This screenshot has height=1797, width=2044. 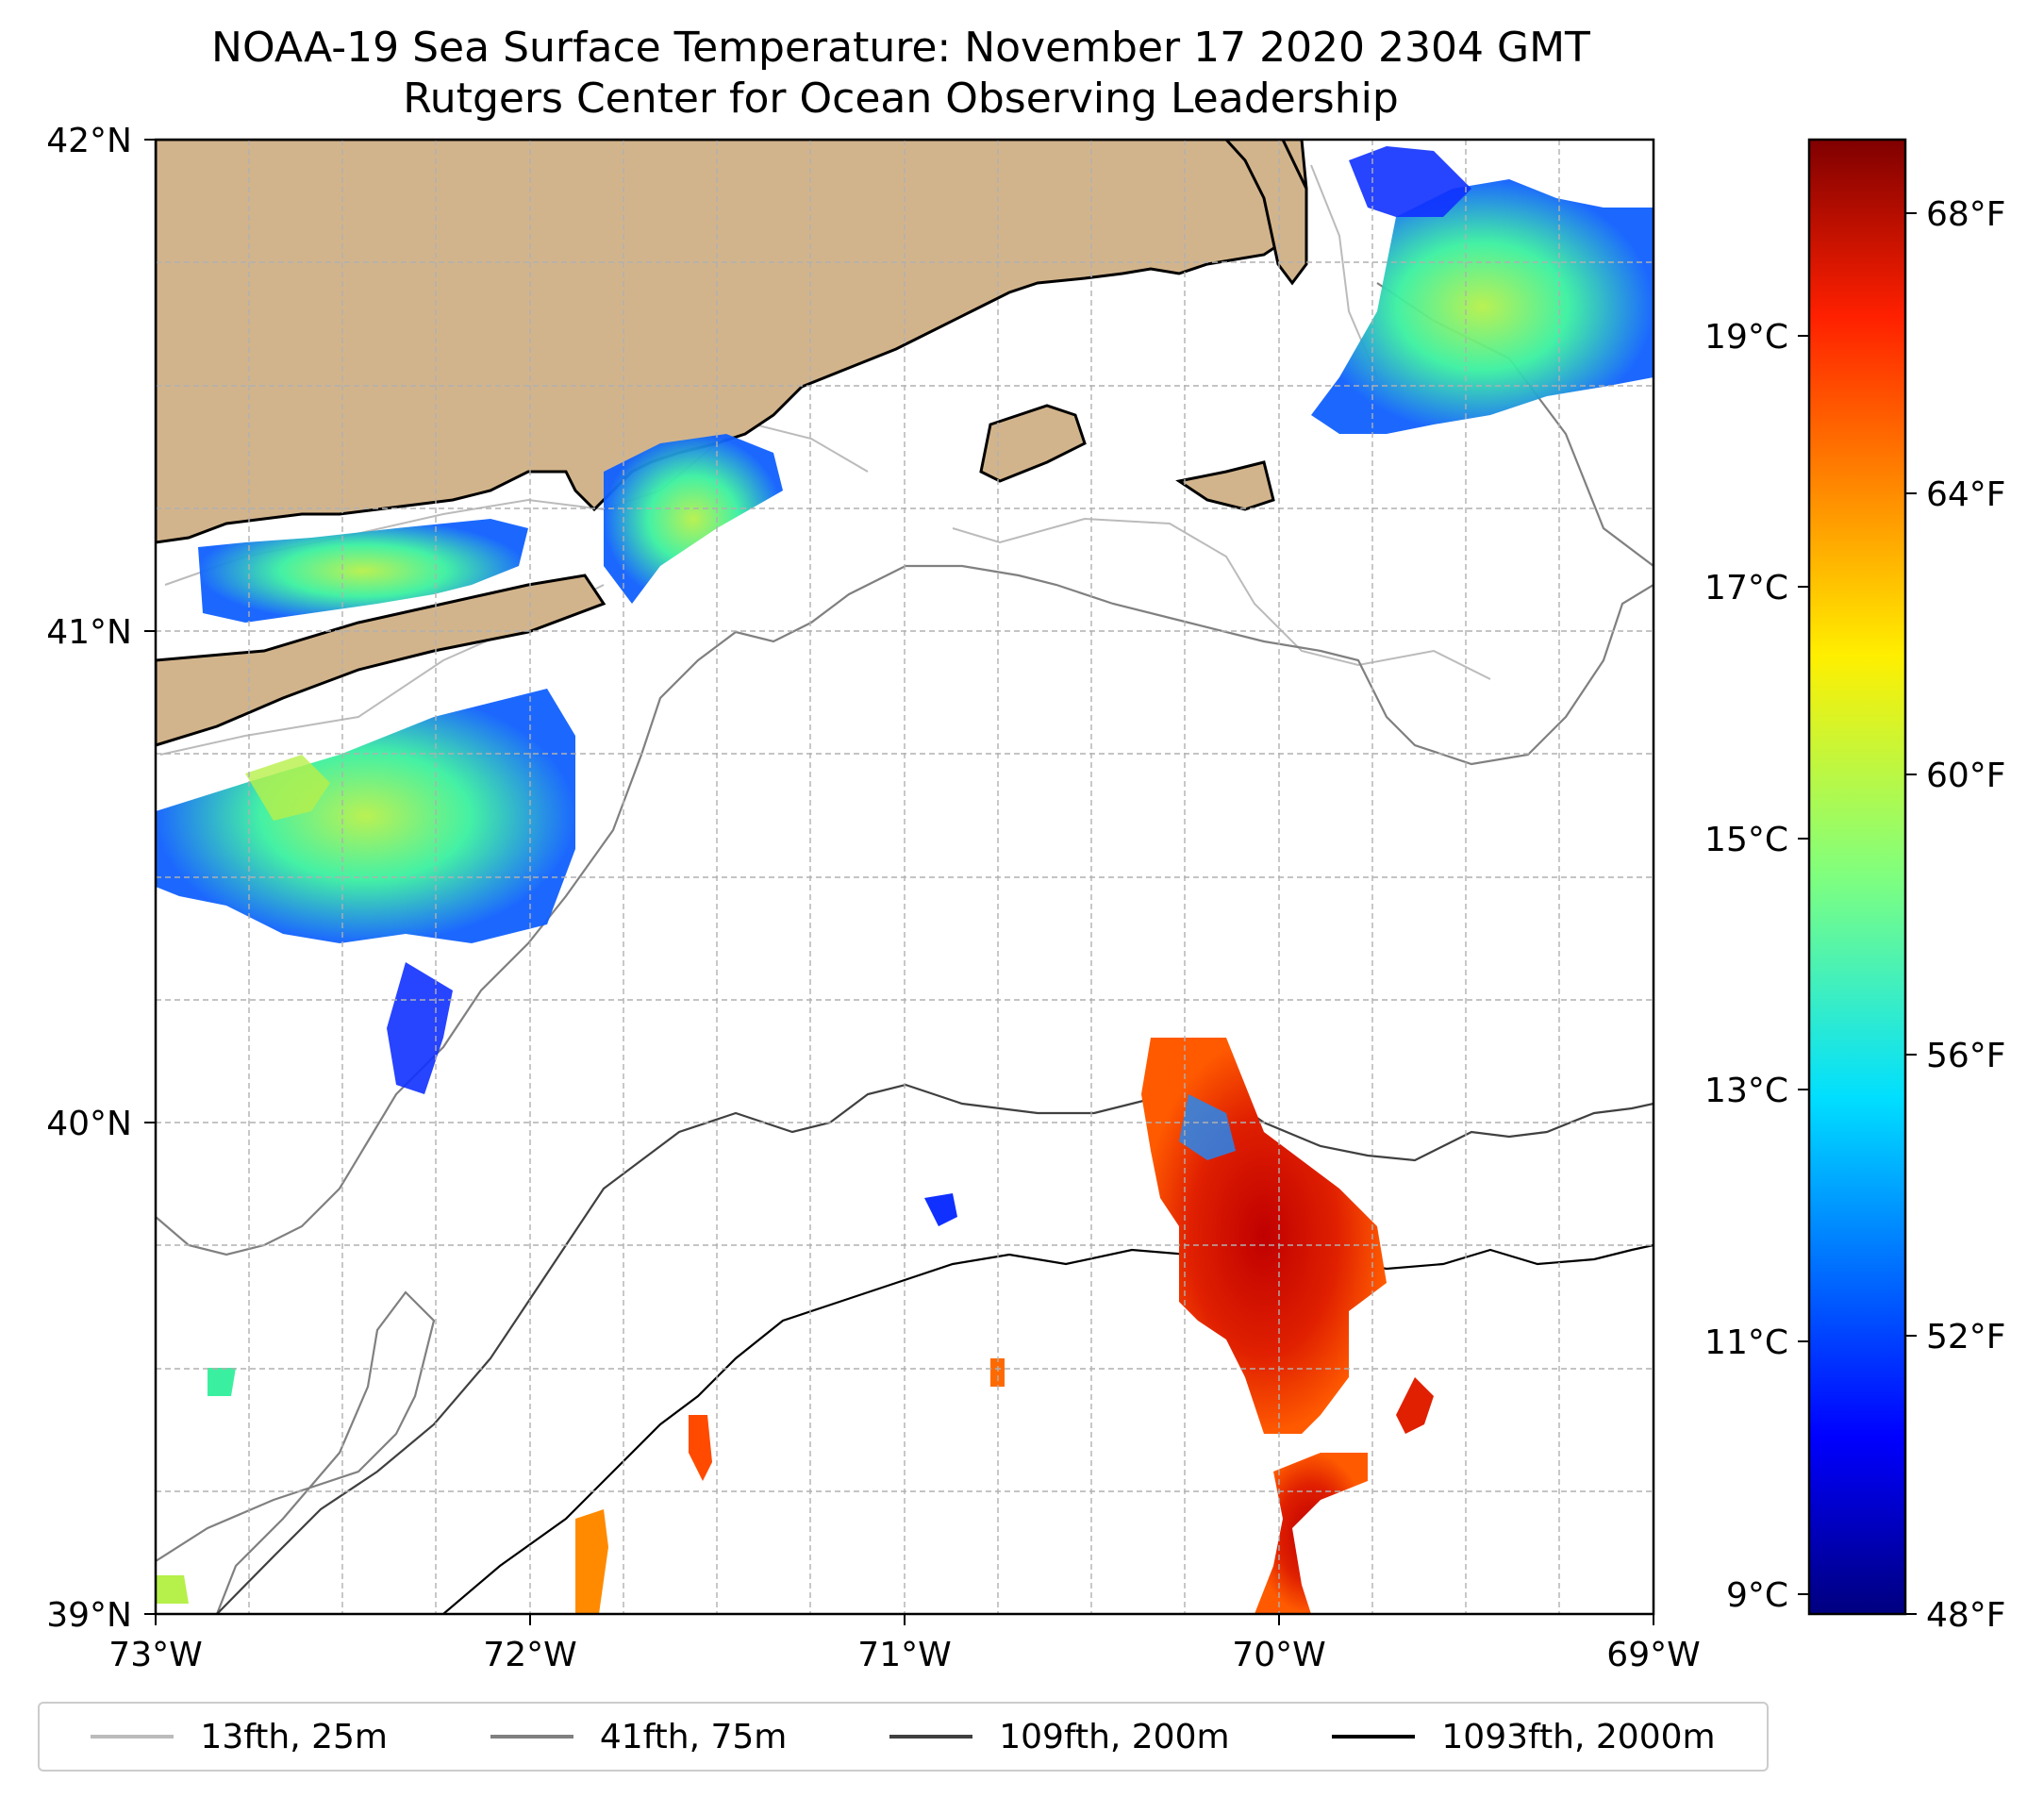 I want to click on sst-patch-south-shore-long-island, so click(x=365, y=816).